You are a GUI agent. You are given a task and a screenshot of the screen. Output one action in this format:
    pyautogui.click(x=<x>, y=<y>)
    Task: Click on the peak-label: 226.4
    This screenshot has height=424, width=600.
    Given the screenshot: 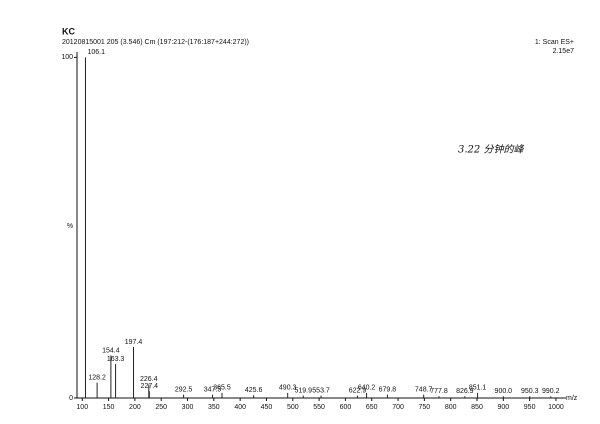 What is the action you would take?
    pyautogui.click(x=149, y=379)
    